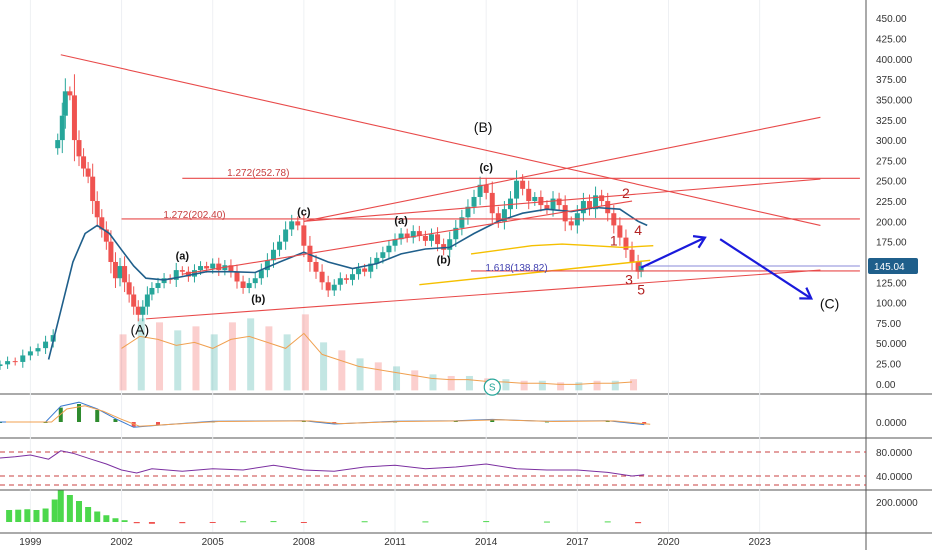 This screenshot has height=555, width=932. I want to click on channel-high-line, so click(562, 169).